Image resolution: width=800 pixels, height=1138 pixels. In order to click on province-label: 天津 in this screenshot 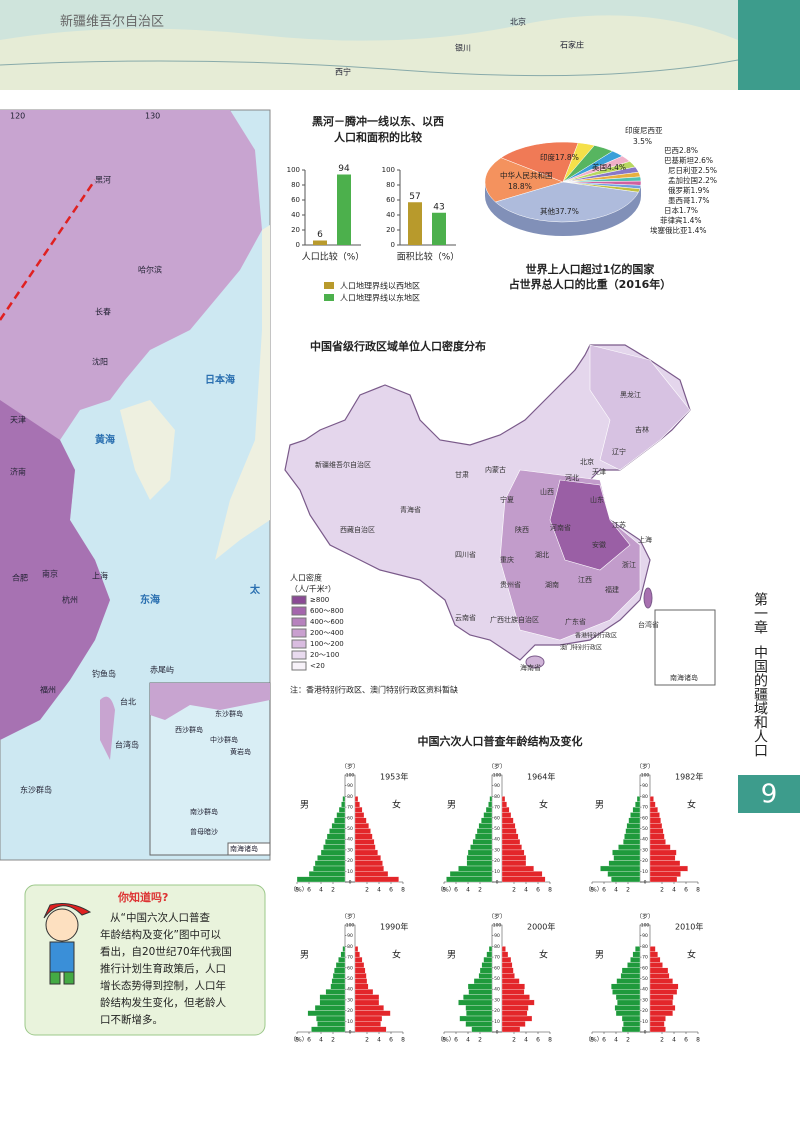, I will do `click(599, 472)`.